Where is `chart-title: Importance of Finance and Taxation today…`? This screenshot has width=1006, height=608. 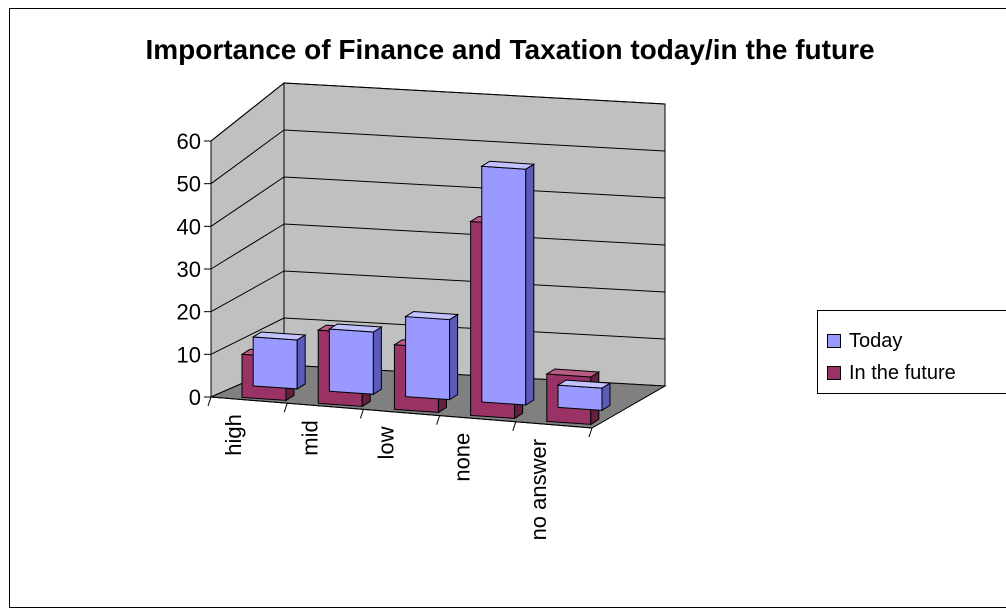 chart-title: Importance of Finance and Taxation today… is located at coordinates (510, 49).